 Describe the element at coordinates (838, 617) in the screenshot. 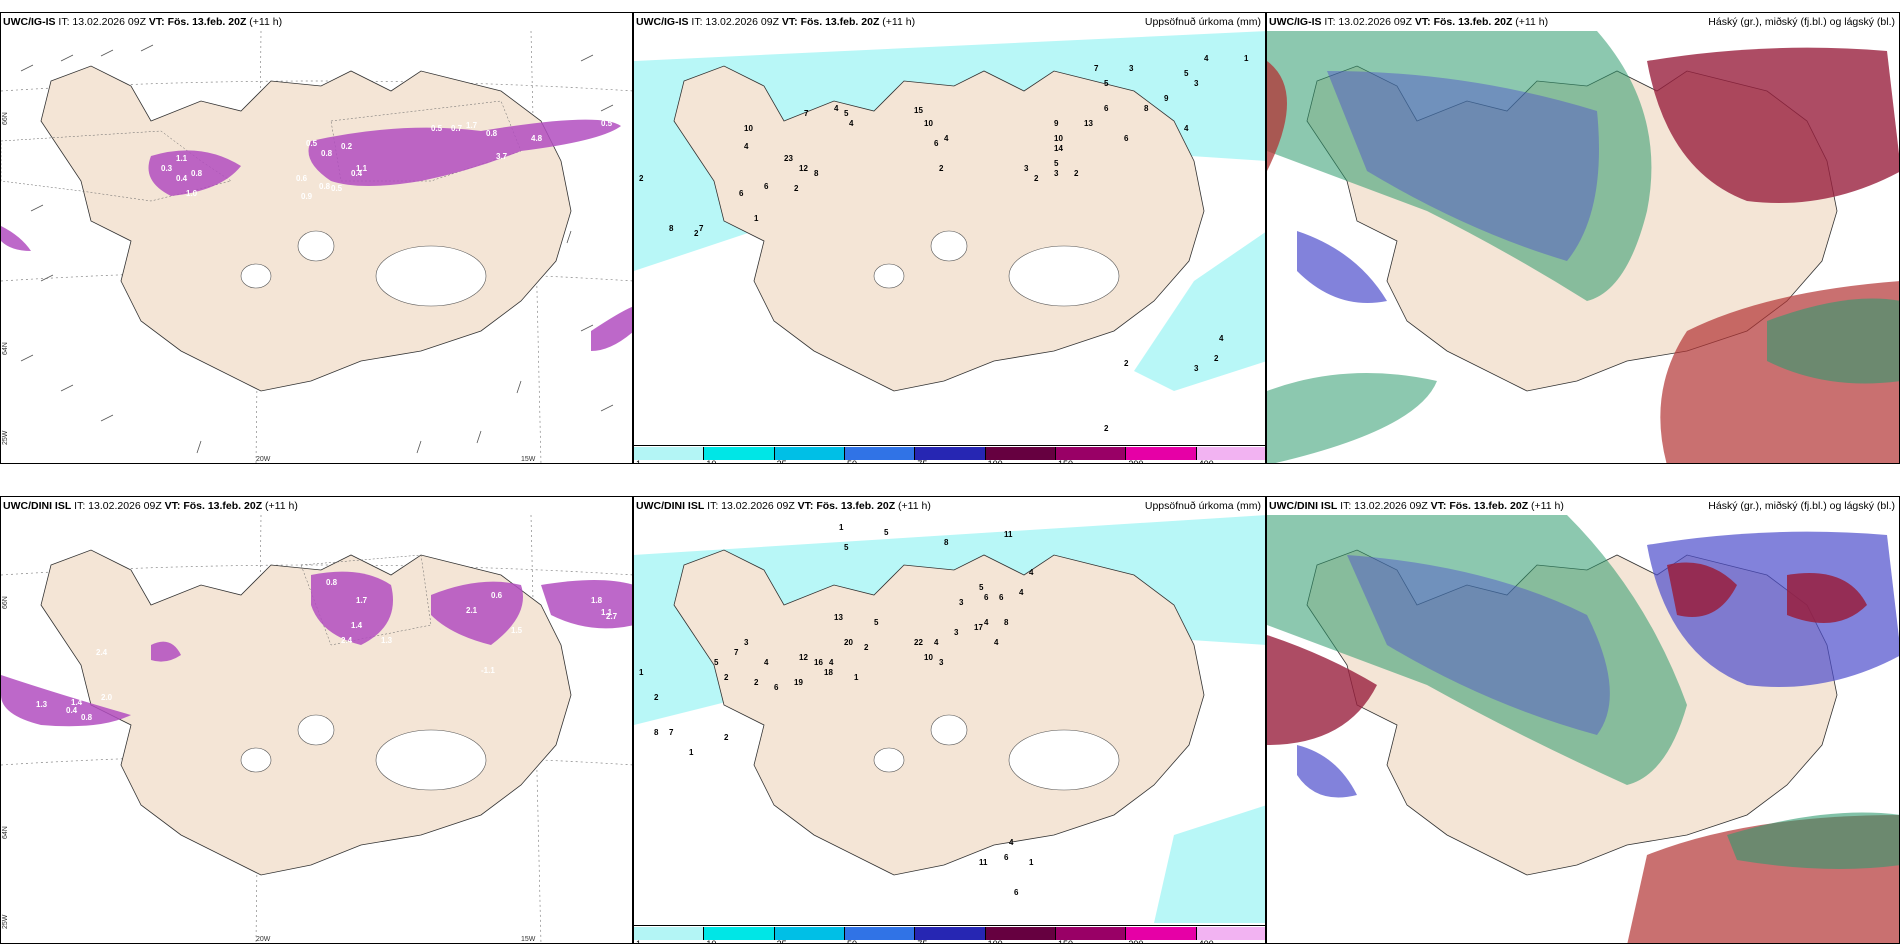

I see `value-label: 13` at that location.